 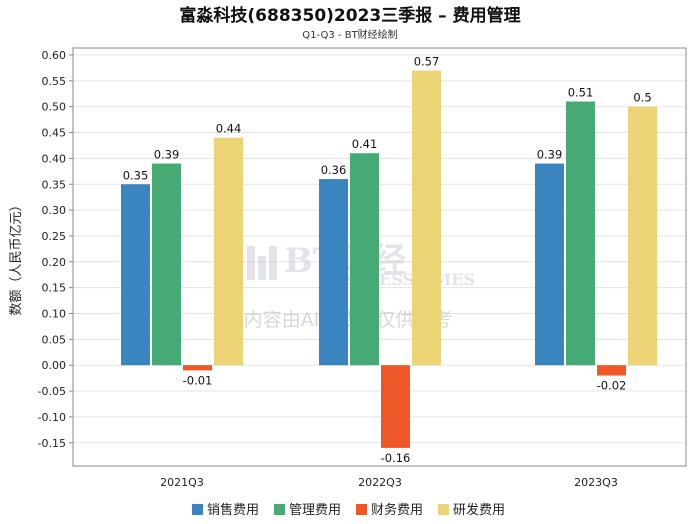 I want to click on data-label: 0.57, so click(x=427, y=62).